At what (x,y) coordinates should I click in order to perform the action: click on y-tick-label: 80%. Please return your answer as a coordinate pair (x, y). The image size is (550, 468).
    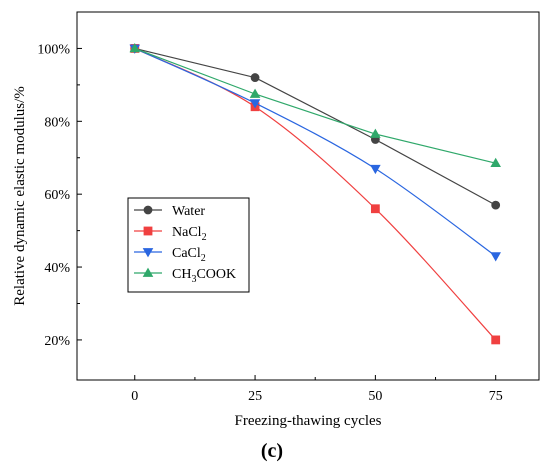
    Looking at the image, I should click on (57, 122).